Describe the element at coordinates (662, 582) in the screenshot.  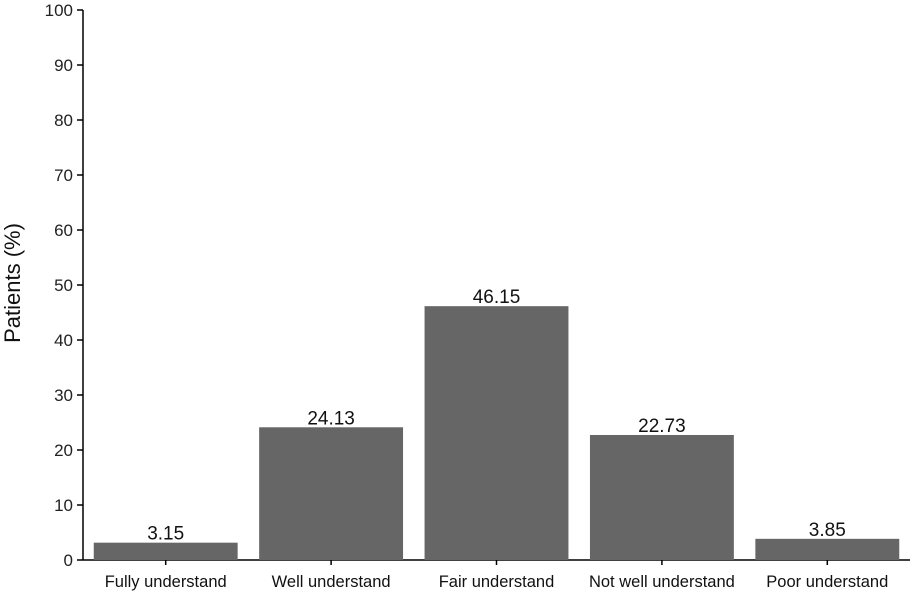
I see `x-category-label: Not well understand` at that location.